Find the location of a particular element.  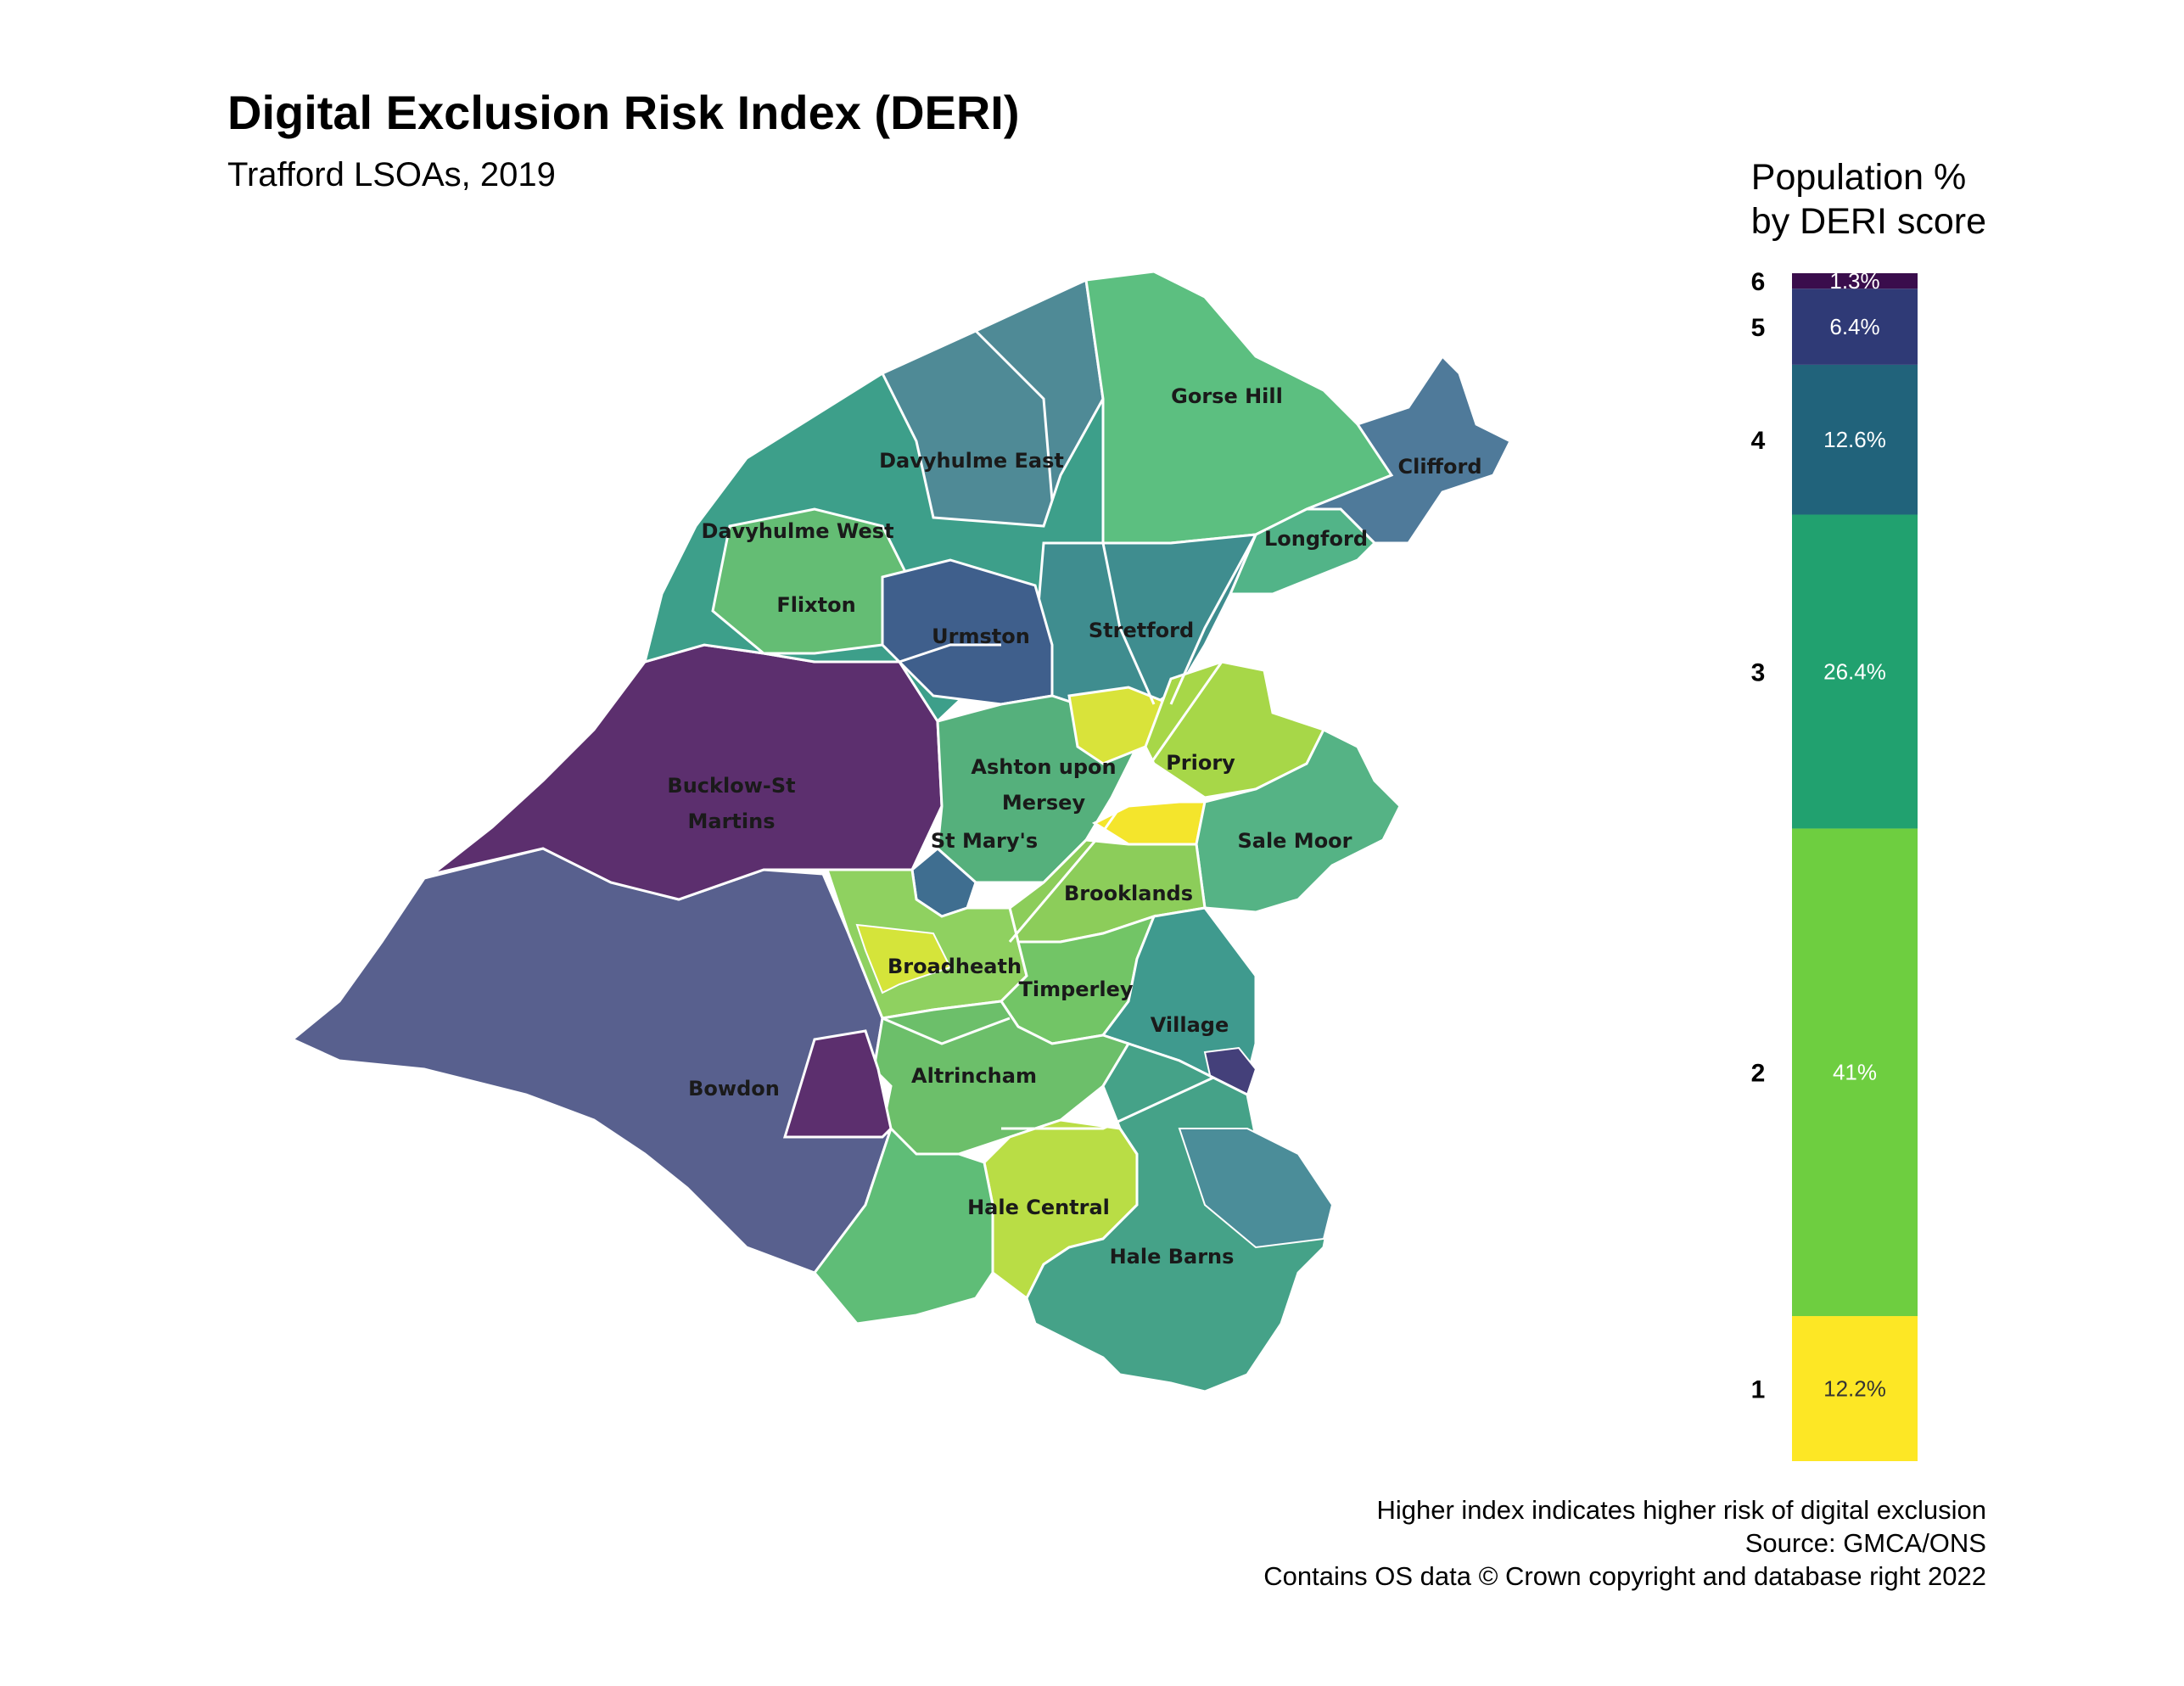

ward-boundaries is located at coordinates (1069, 730).